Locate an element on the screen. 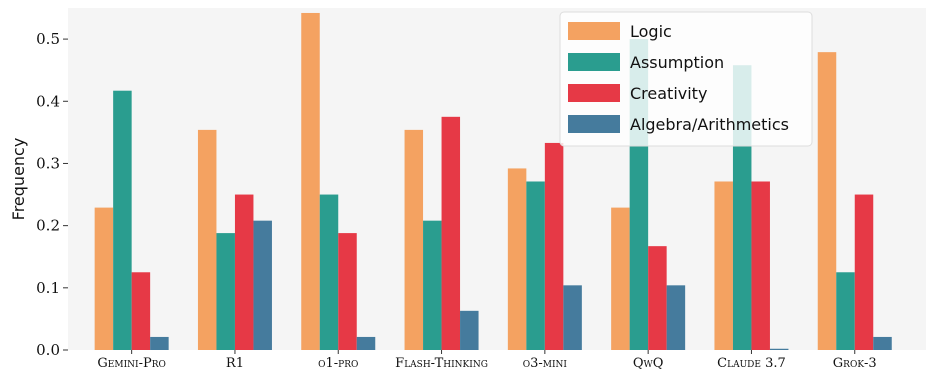  bar-creativity-o1-pro is located at coordinates (347, 291).